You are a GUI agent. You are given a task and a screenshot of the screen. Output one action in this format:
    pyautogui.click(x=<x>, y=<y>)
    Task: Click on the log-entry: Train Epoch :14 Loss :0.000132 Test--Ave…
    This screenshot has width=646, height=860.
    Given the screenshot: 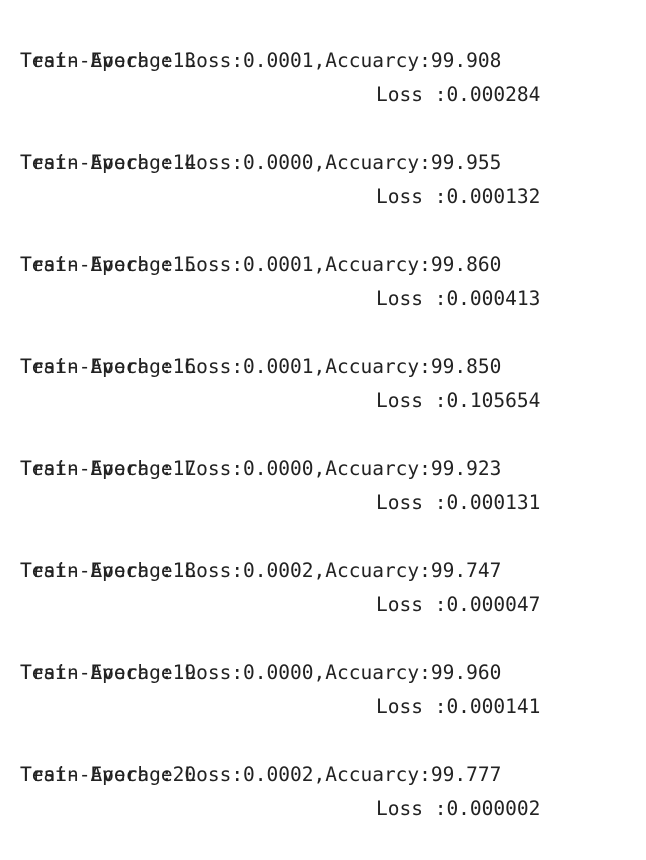 What is the action you would take?
    pyautogui.click(x=333, y=163)
    